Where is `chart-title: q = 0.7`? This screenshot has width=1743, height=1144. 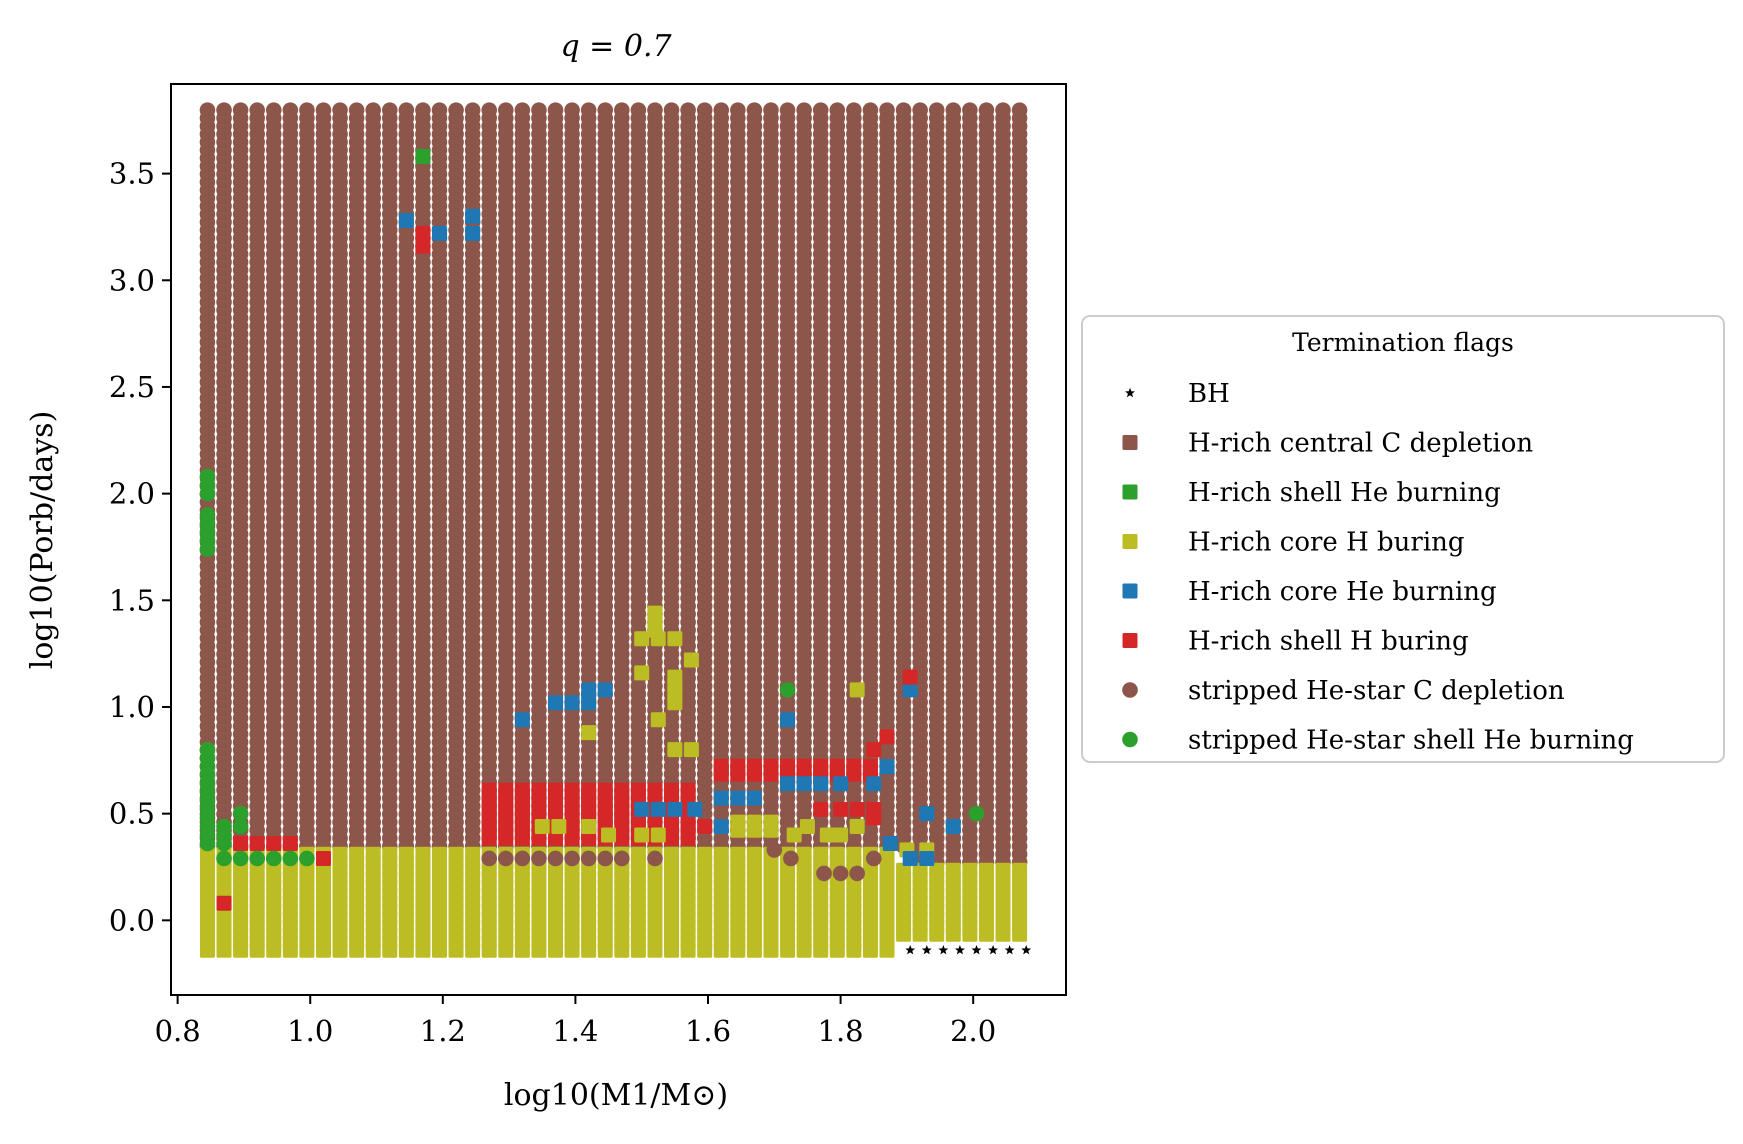
chart-title: q = 0.7 is located at coordinates (616, 46).